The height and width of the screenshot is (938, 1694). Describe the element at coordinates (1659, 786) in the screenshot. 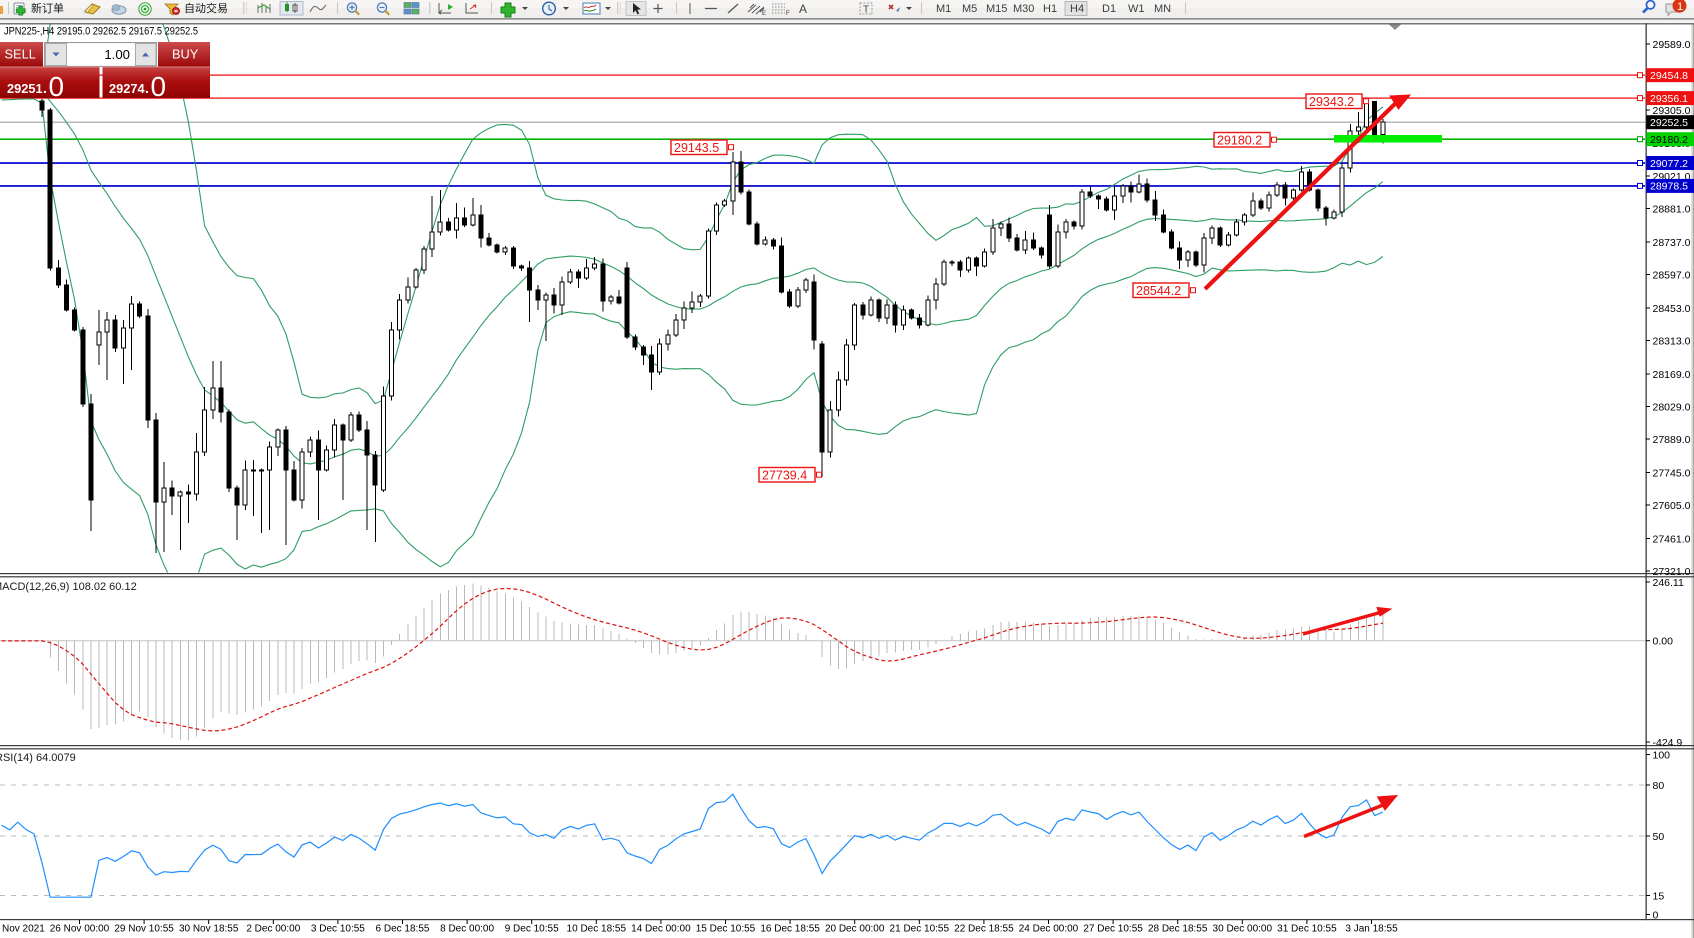

I see `svg-text: 80` at that location.